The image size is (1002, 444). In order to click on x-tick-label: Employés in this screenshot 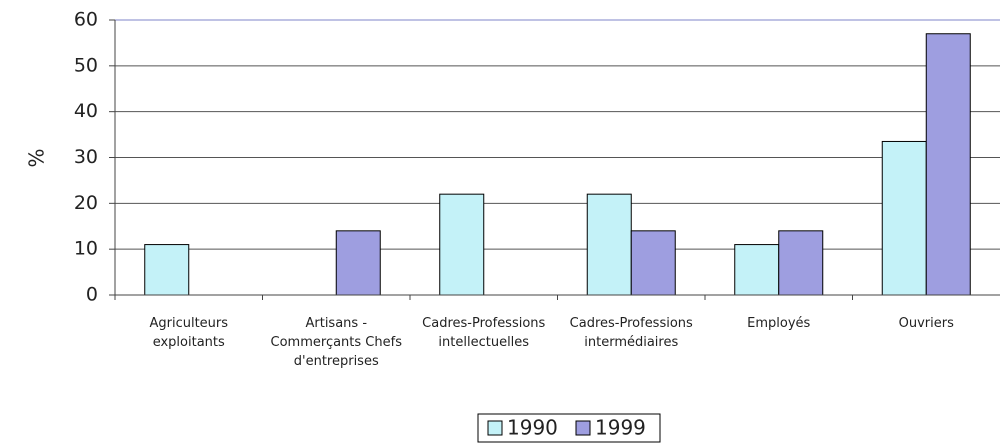, I will do `click(779, 323)`.